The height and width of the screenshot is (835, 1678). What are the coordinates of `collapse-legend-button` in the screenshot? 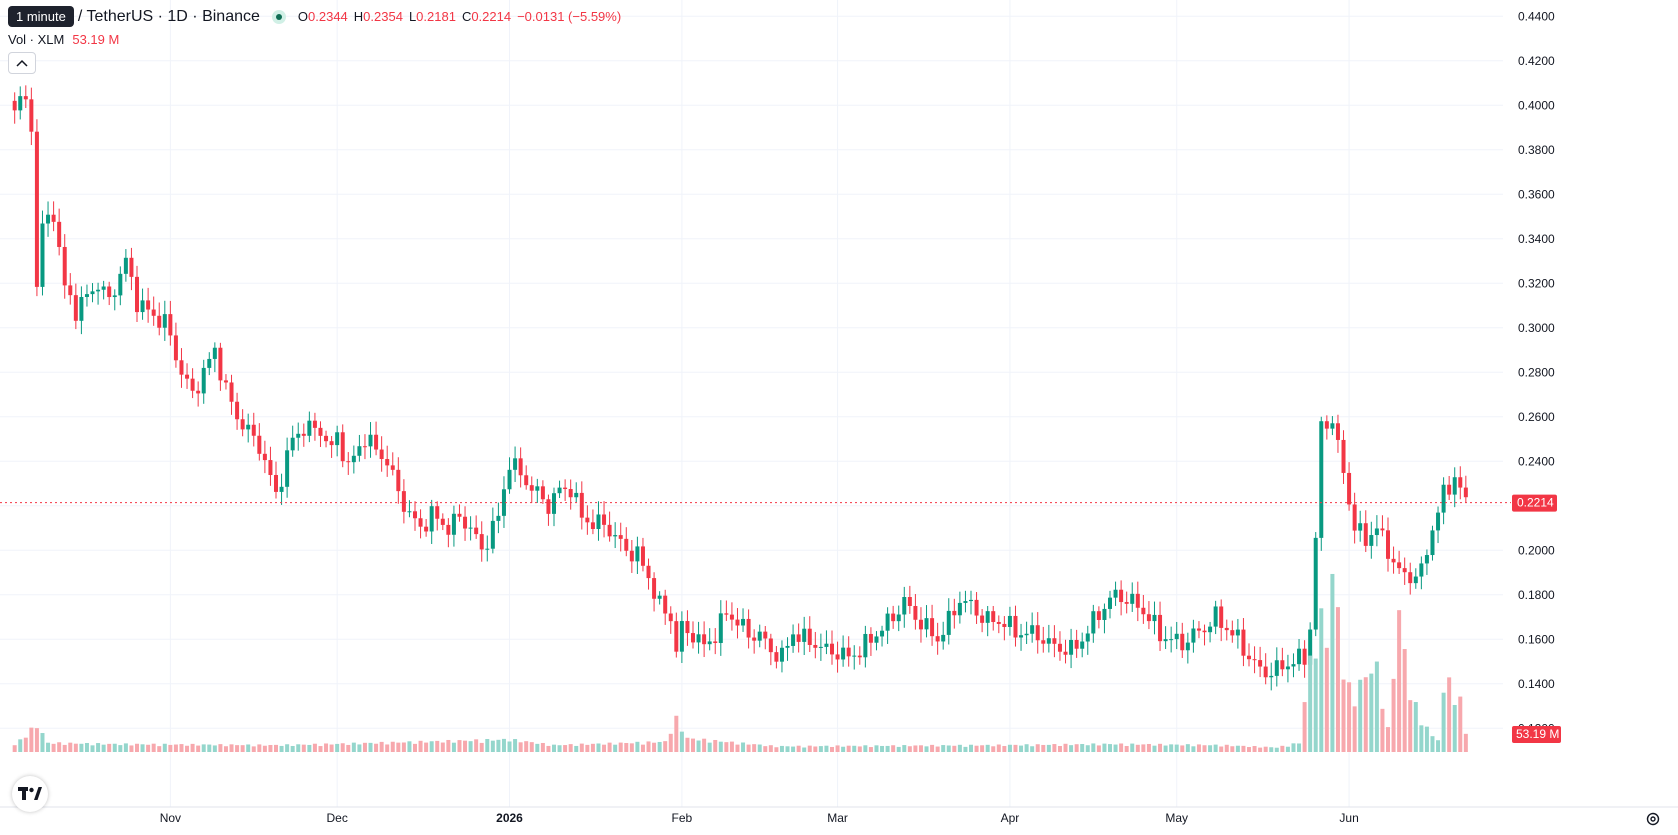 It's located at (22, 63).